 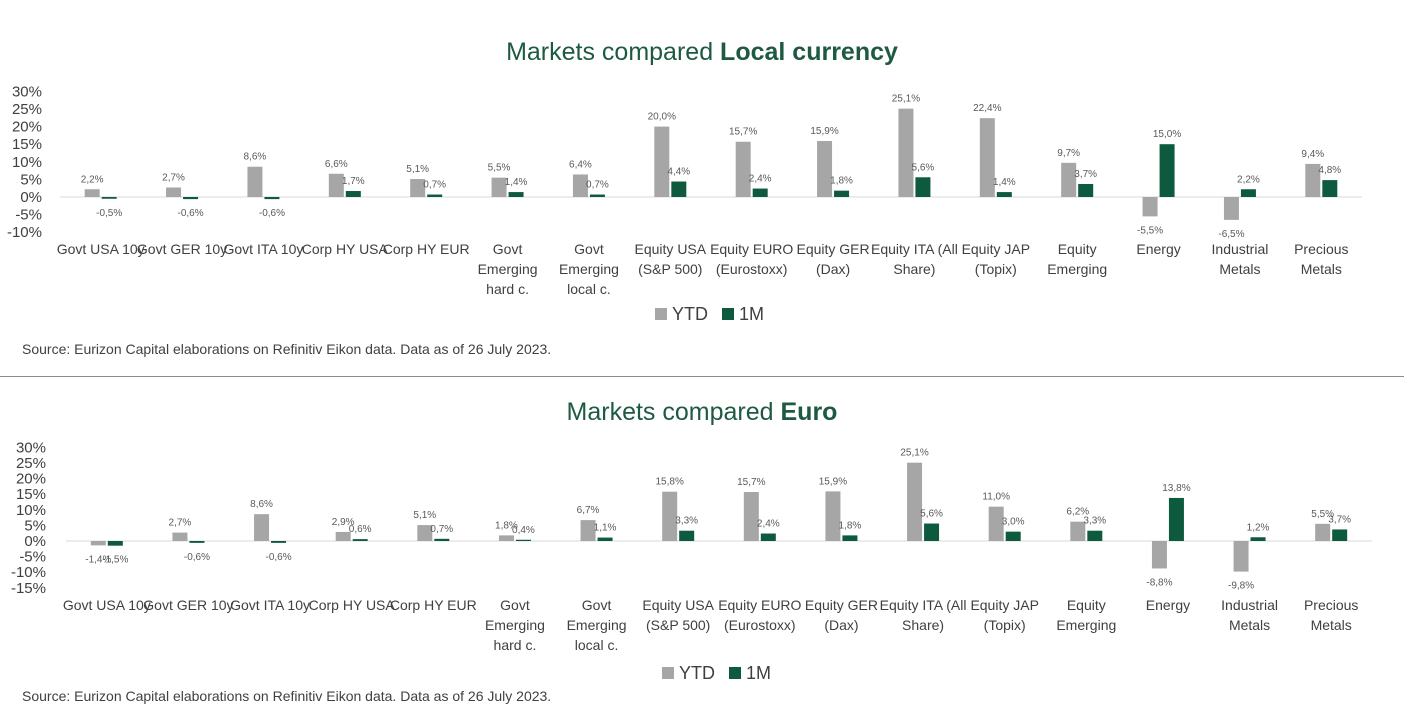 I want to click on category-label: Equity JAP (Topix), so click(x=1004, y=615).